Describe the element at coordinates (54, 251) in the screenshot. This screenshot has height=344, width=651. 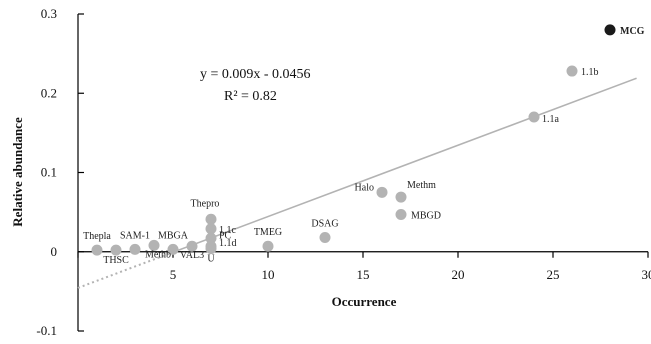
I see `y-tick-label: 0` at that location.